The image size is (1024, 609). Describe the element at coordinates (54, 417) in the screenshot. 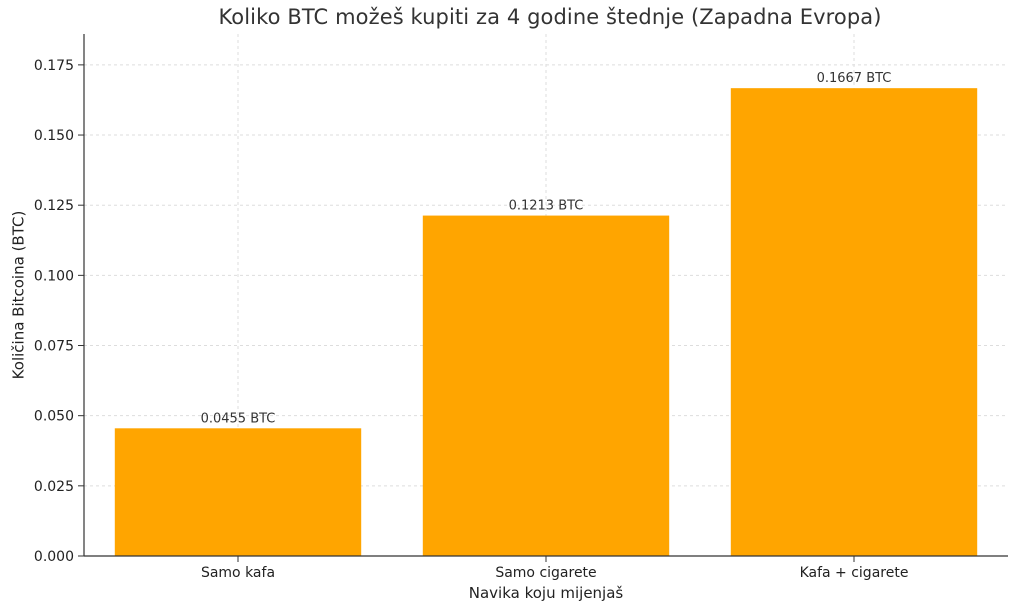

I see `y-tick-label: 0.050` at that location.